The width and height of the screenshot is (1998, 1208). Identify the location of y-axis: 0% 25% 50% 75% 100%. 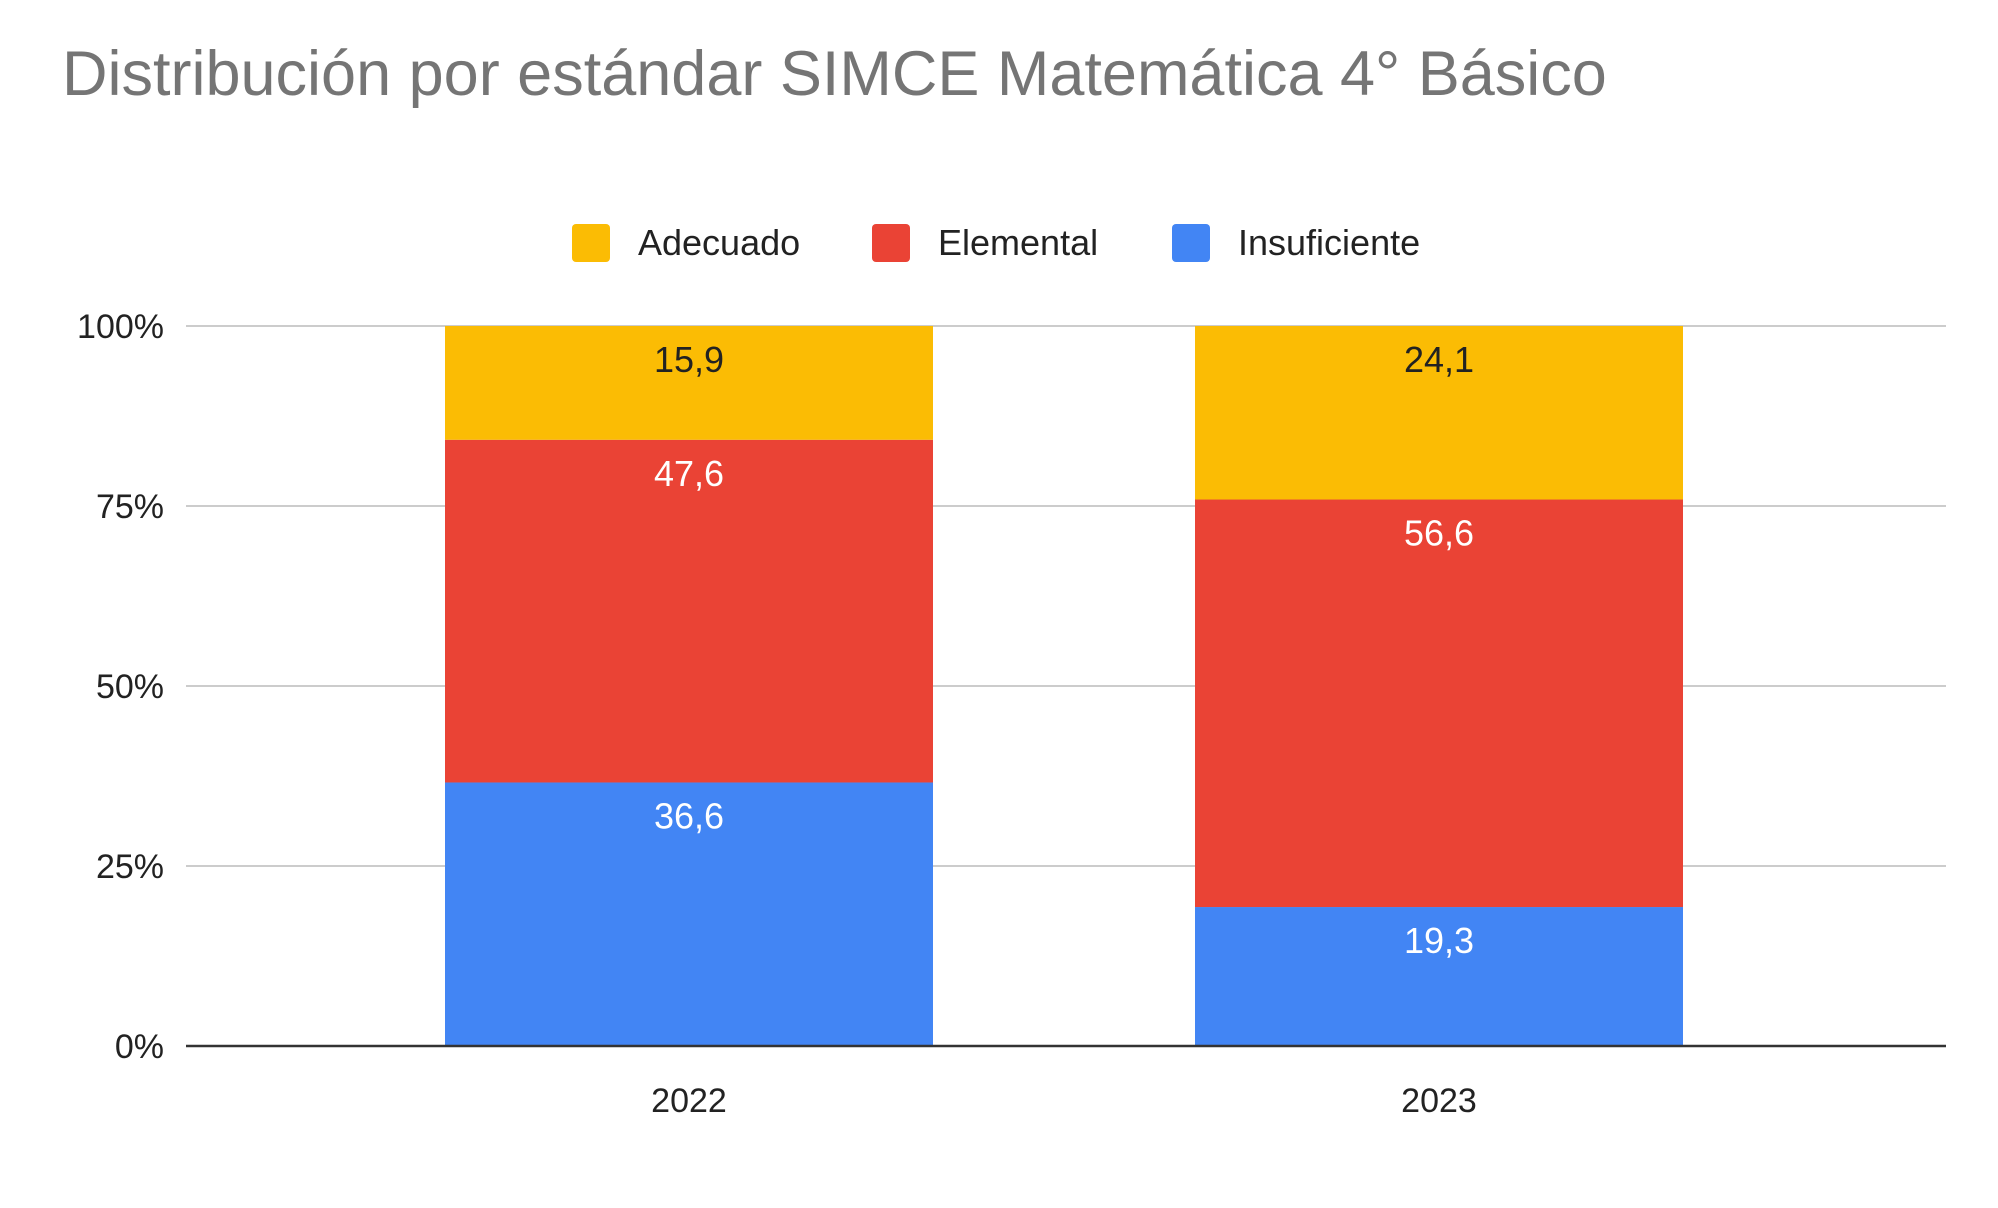
(120, 687).